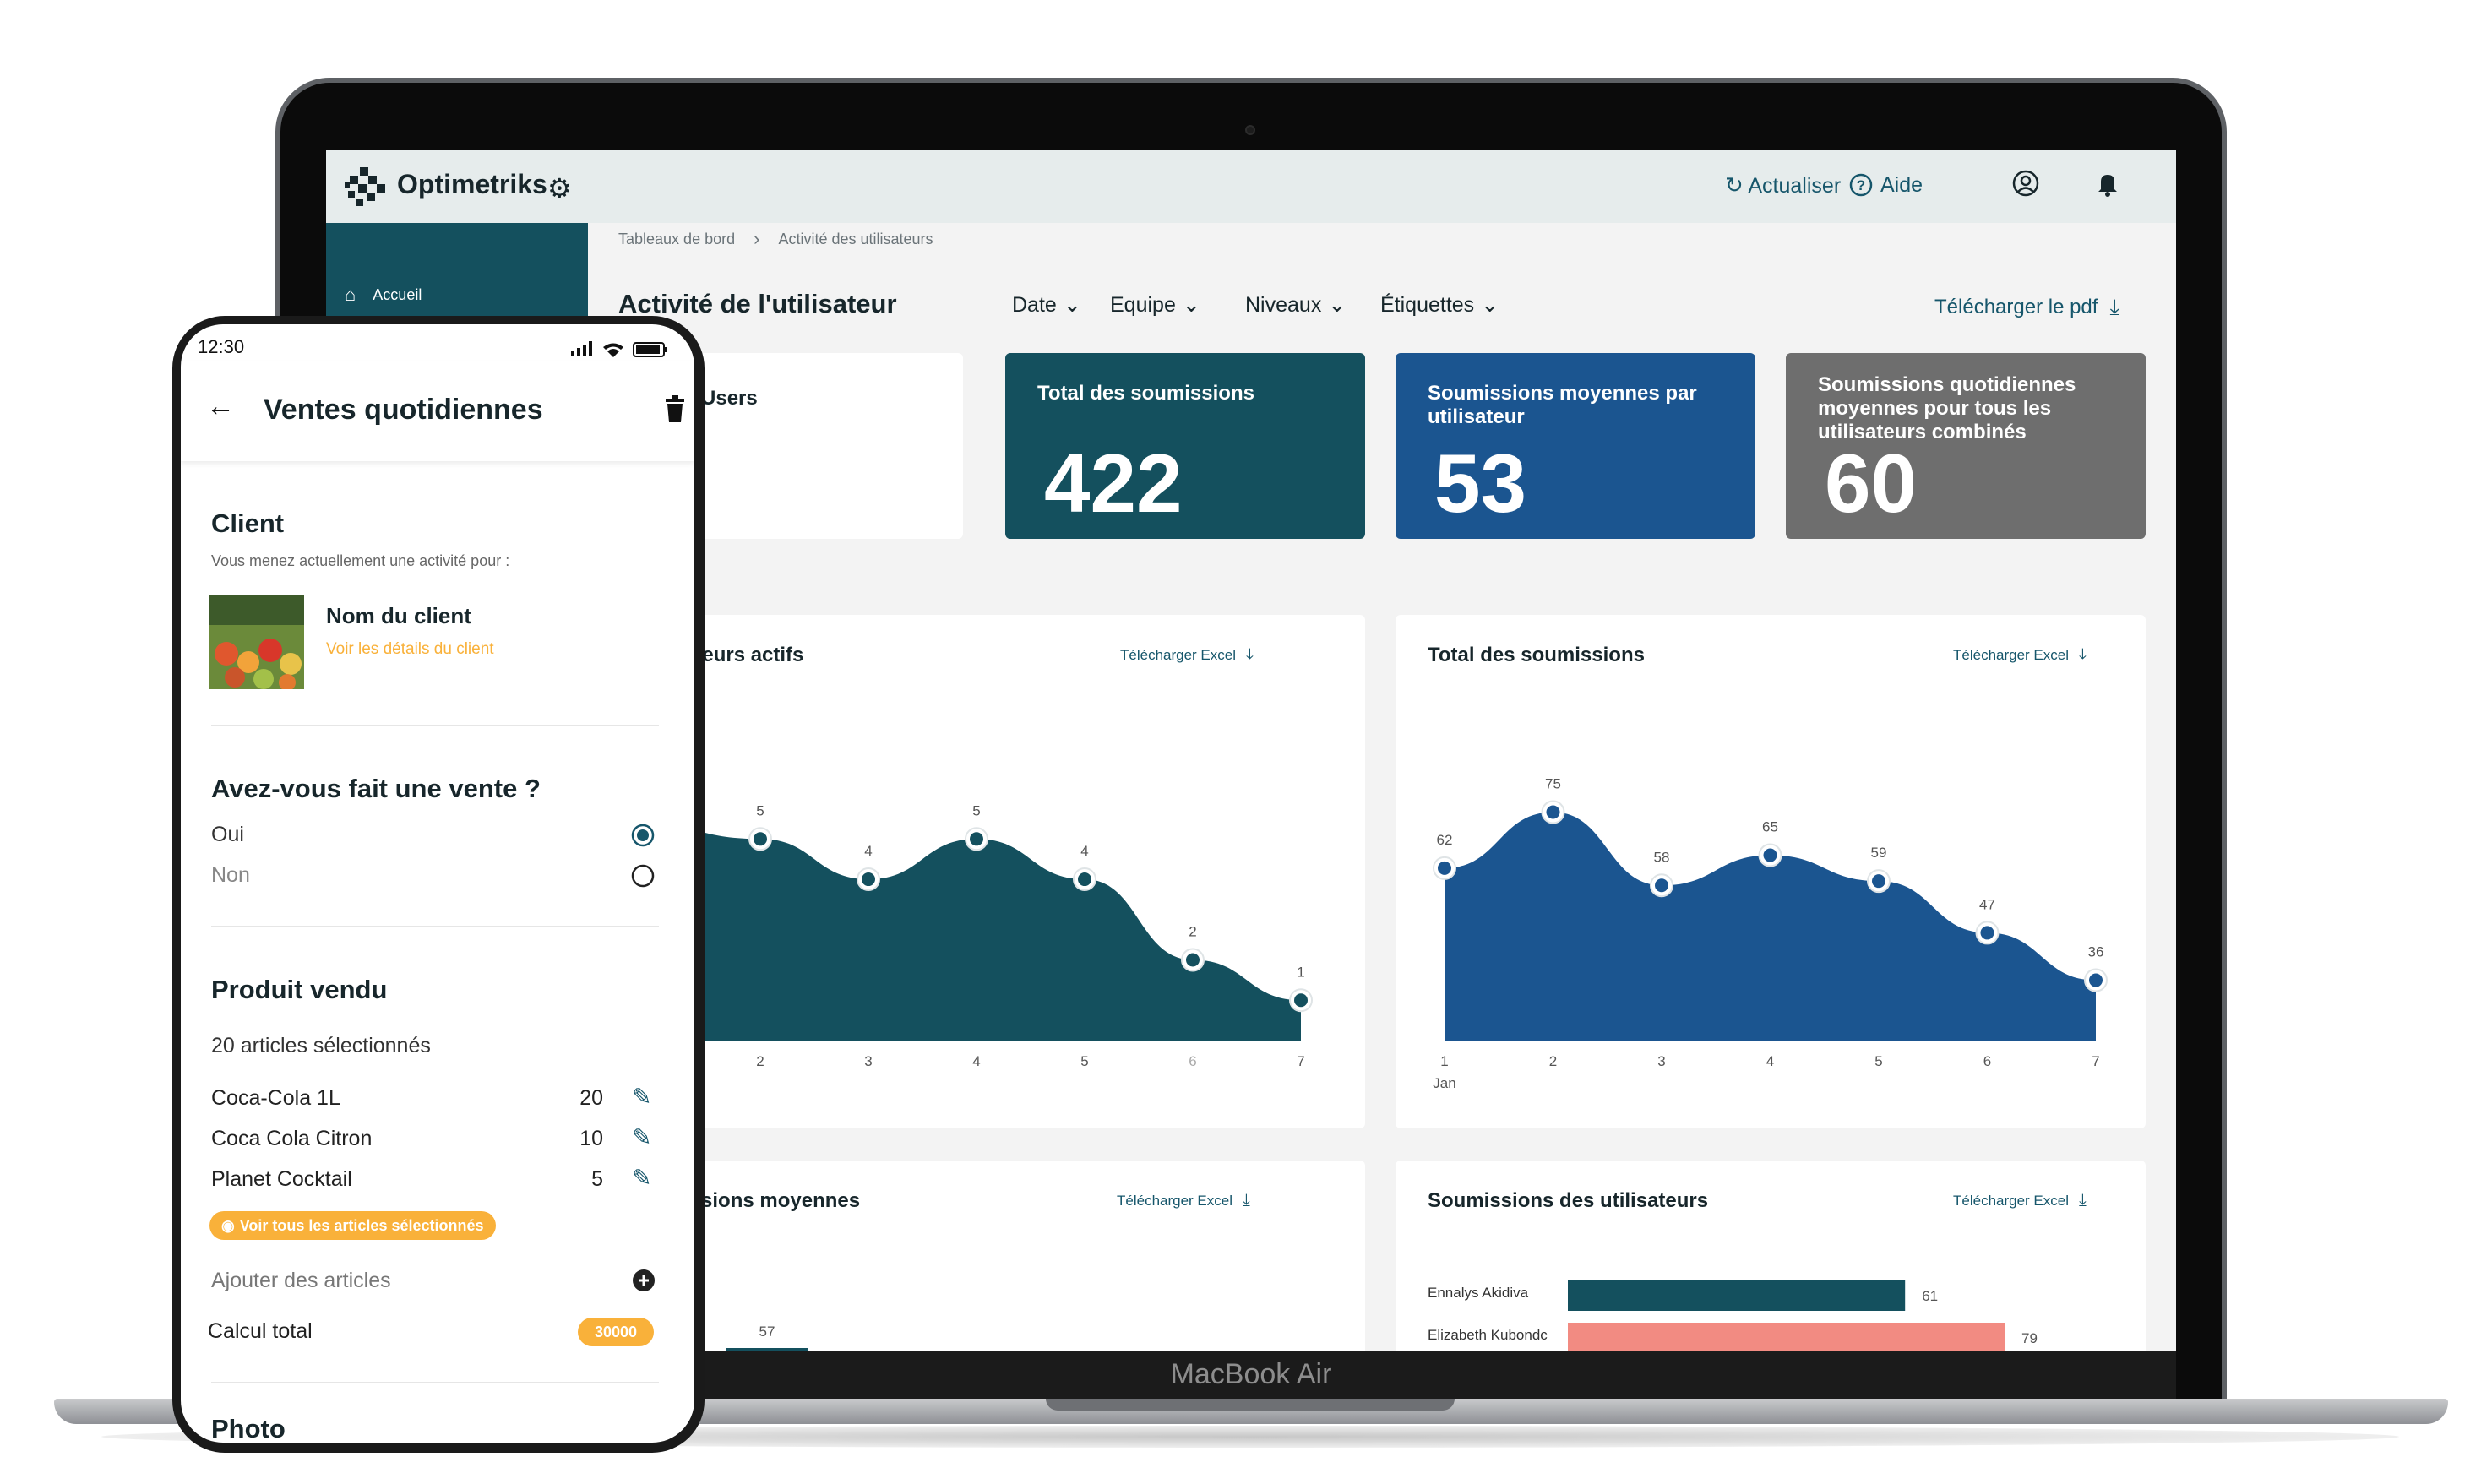 Image resolution: width=2492 pixels, height=1484 pixels. Describe the element at coordinates (299, 989) in the screenshot. I see `product-heading: Produit vendu` at that location.